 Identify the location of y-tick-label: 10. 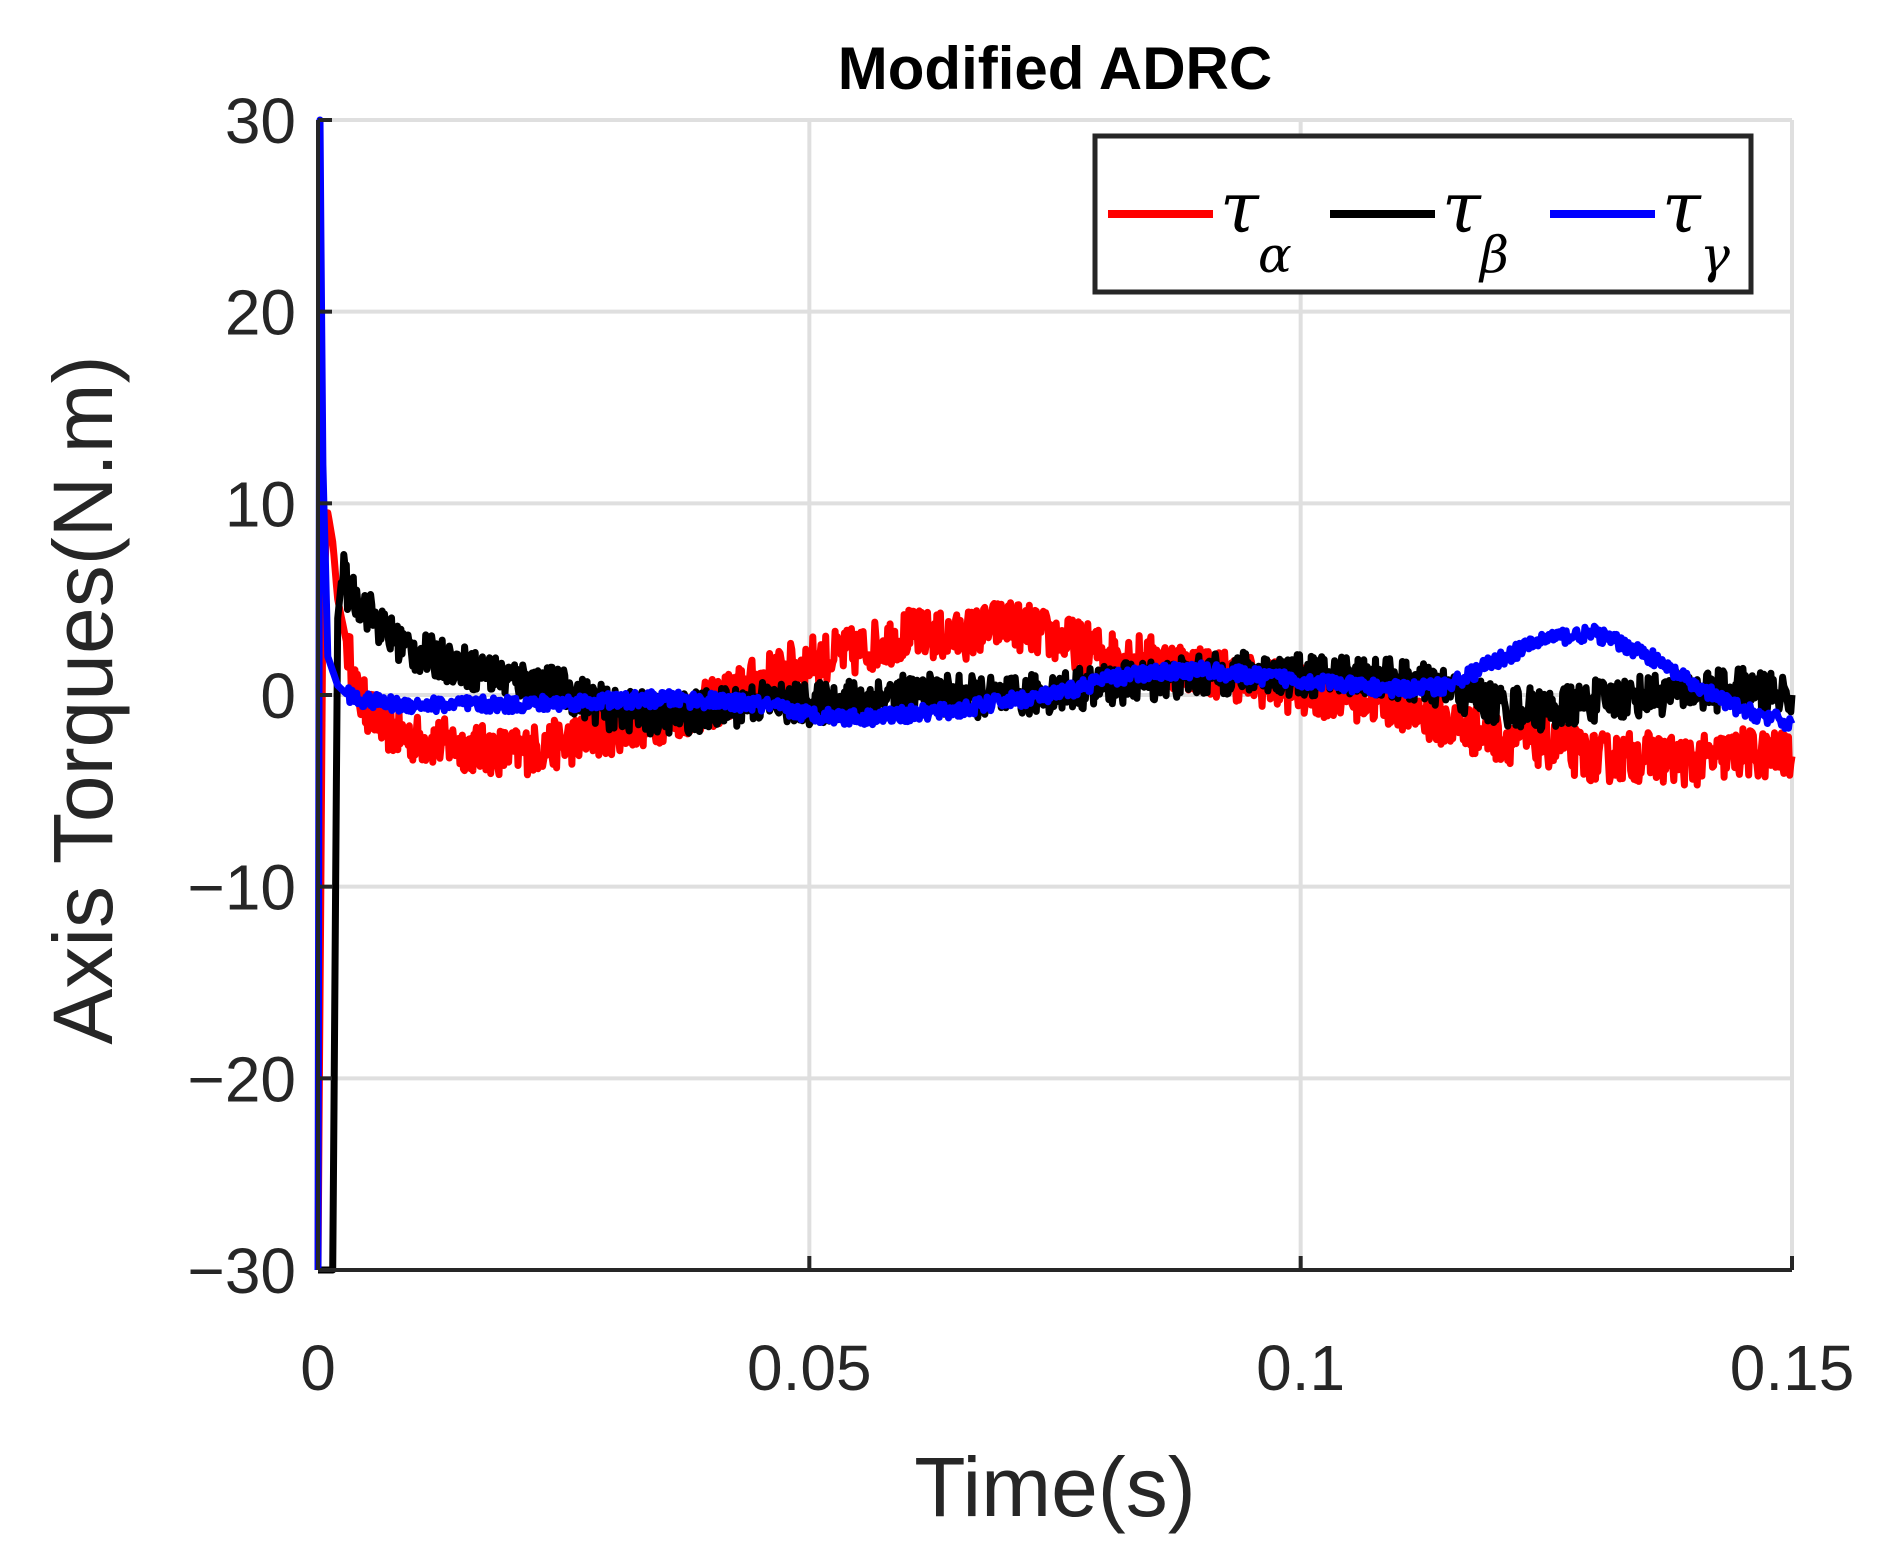
(260, 504).